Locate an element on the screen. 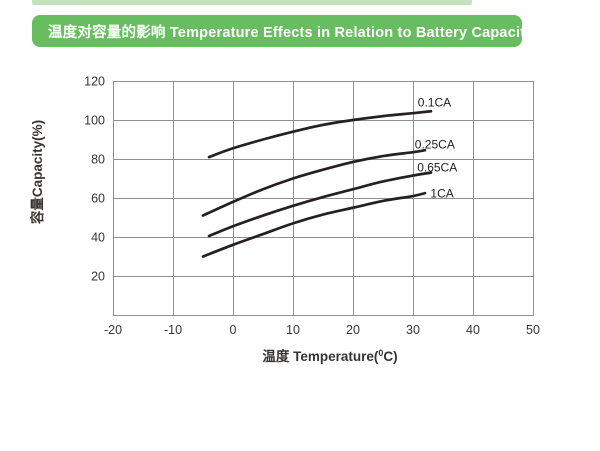  y-tick-label: 40 is located at coordinates (98, 238).